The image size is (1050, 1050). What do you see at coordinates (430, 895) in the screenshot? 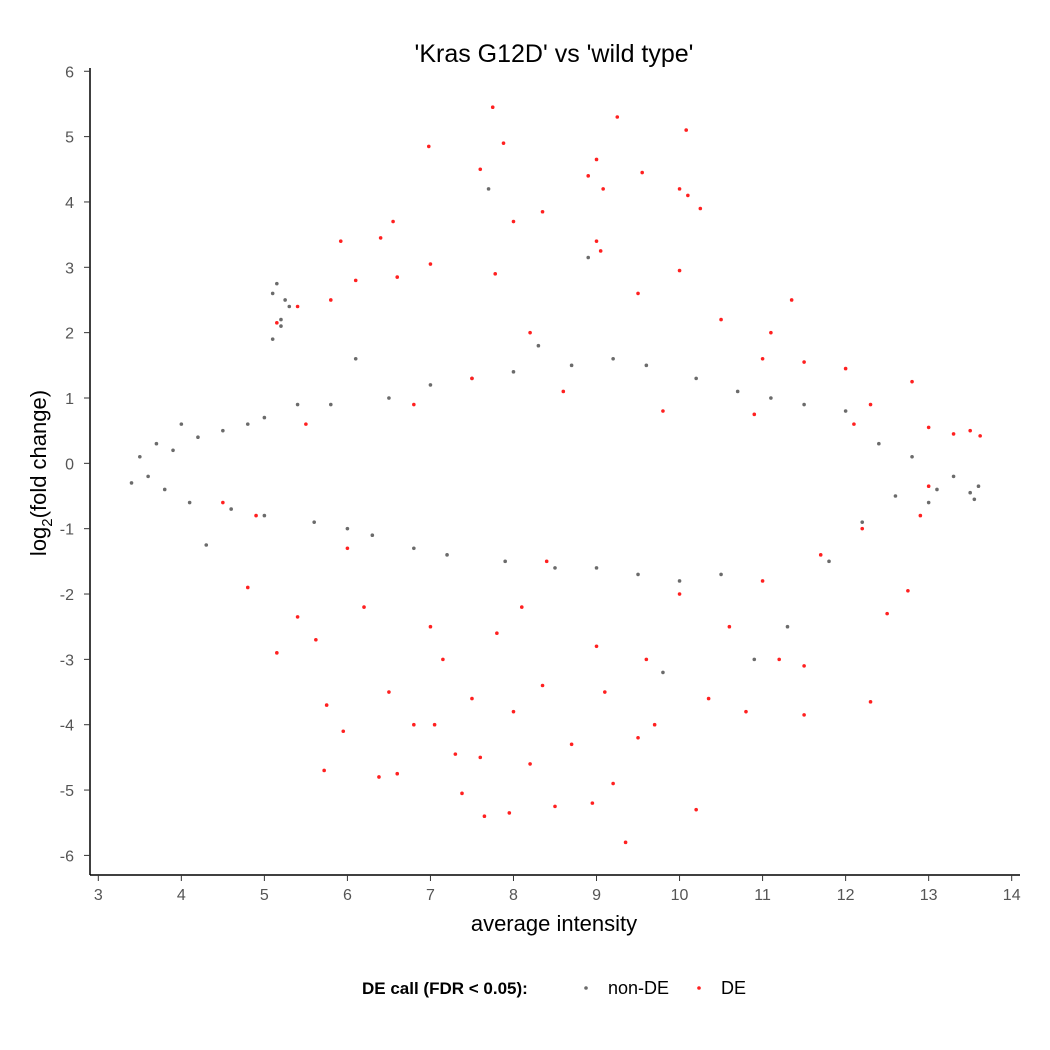
I see `x-tick-label: 7` at bounding box center [430, 895].